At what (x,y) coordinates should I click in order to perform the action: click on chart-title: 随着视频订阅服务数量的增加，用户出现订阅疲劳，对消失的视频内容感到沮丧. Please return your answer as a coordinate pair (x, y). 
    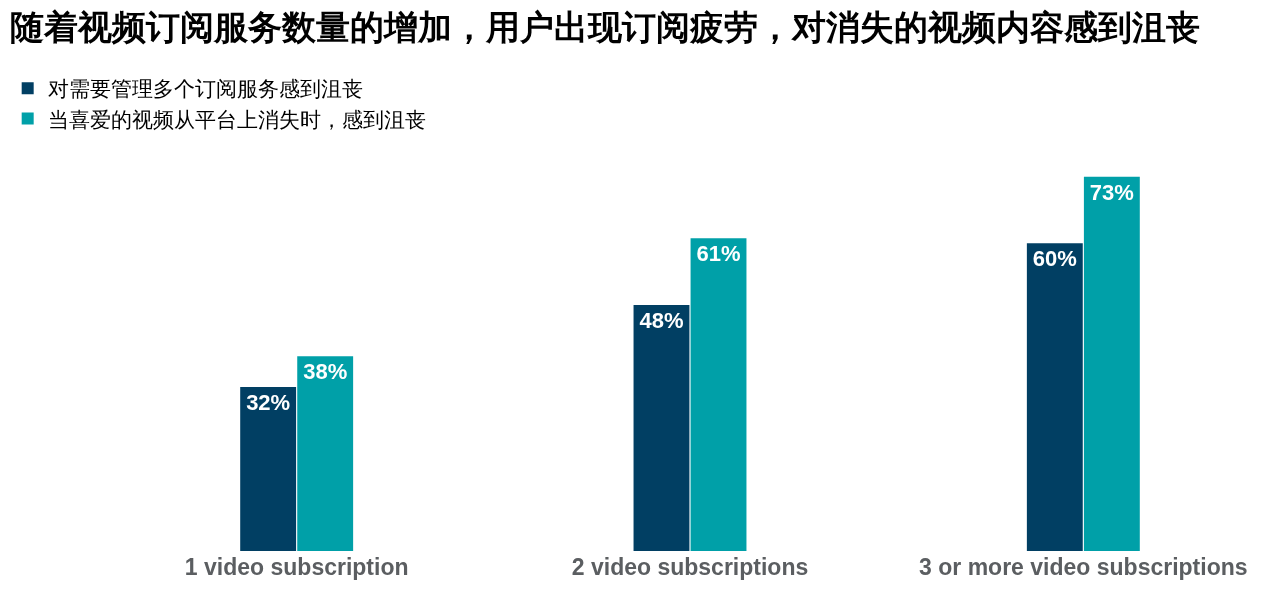
    Looking at the image, I should click on (605, 26).